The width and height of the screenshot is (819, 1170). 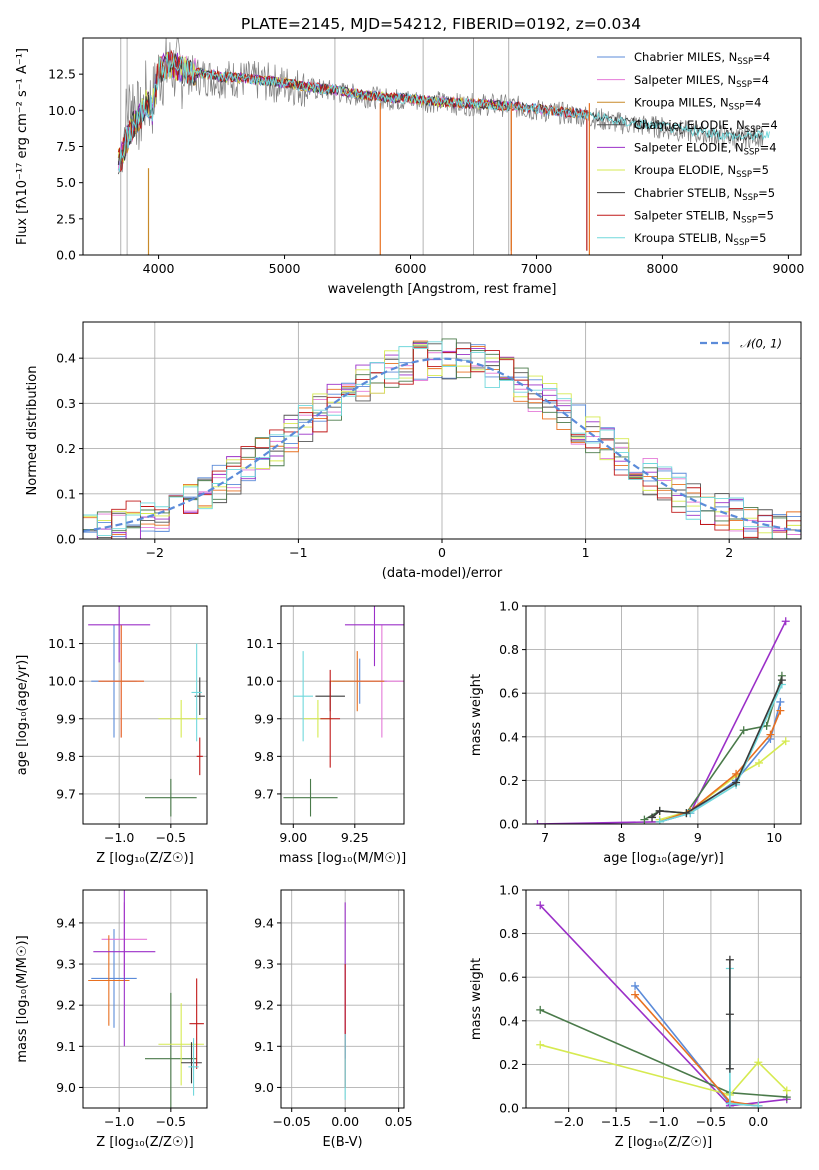 I want to click on x-tick-label: −2.0, so click(x=568, y=1121).